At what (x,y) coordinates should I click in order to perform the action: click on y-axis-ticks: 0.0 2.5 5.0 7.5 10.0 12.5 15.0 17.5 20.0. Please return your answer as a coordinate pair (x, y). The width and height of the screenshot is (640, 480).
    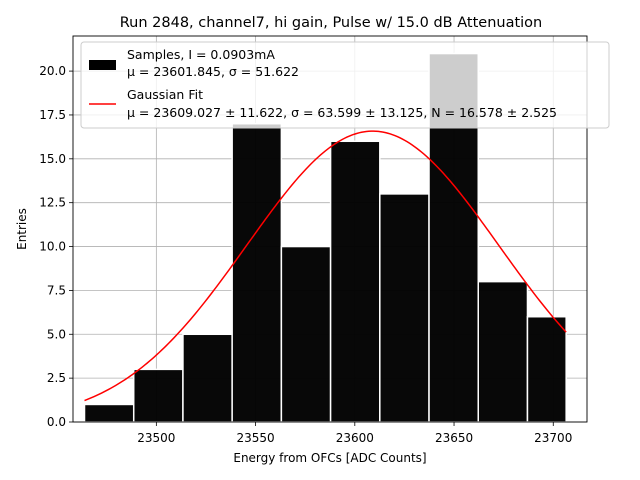
    Looking at the image, I should click on (56, 246).